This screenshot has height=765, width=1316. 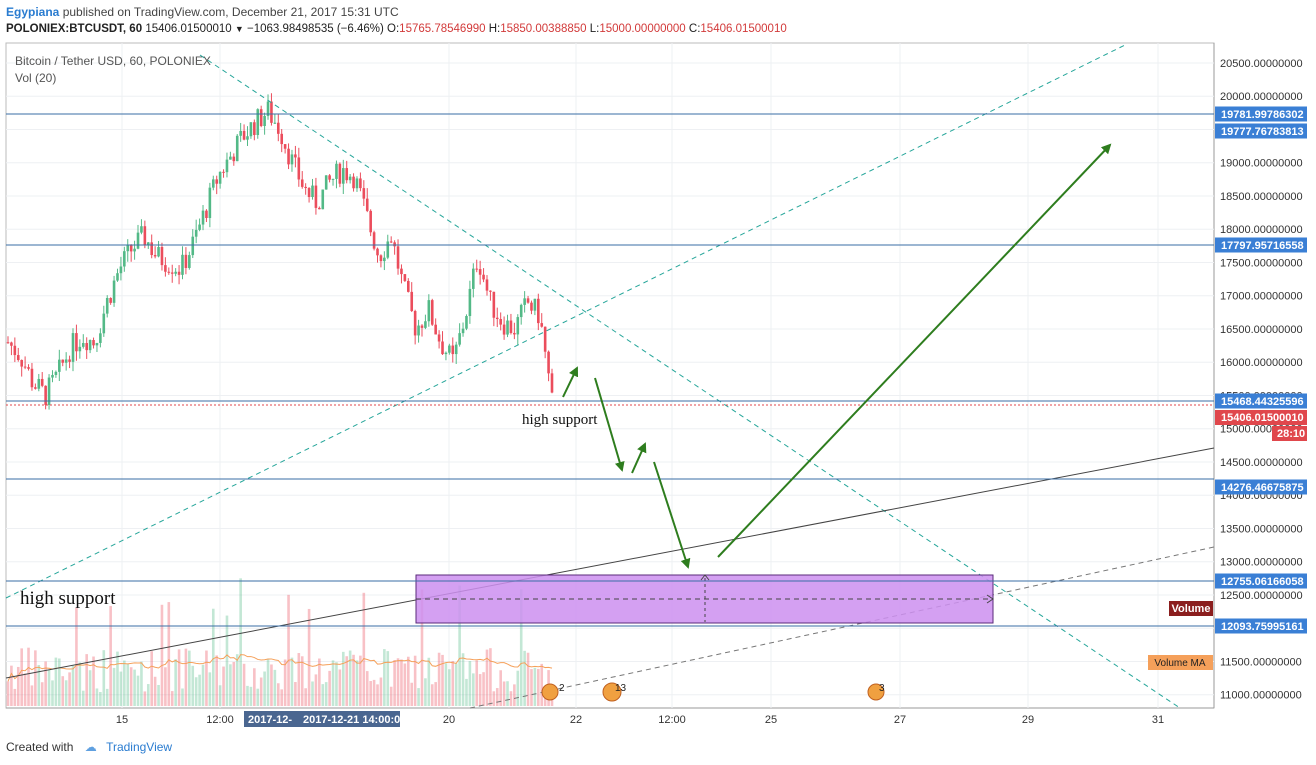 What do you see at coordinates (1261, 696) in the screenshot?
I see `y-tick-label: 11000.00000000` at bounding box center [1261, 696].